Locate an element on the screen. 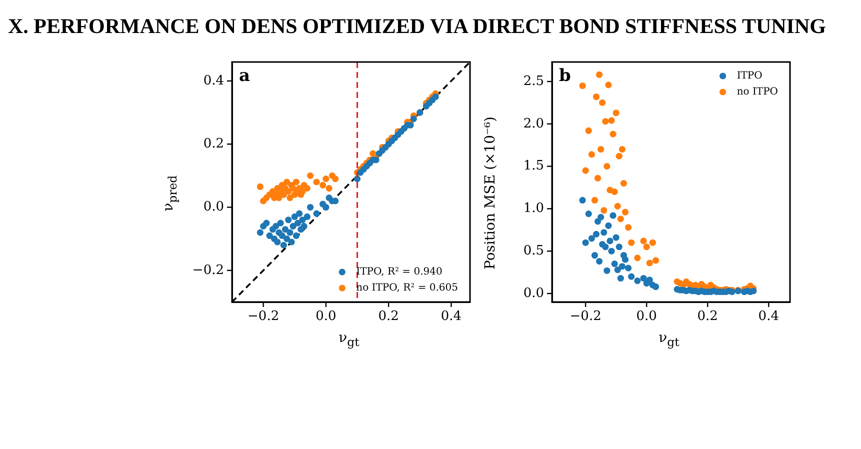 The image size is (861, 449). legend-label: ITPO, R² = 0.940 is located at coordinates (399, 272).